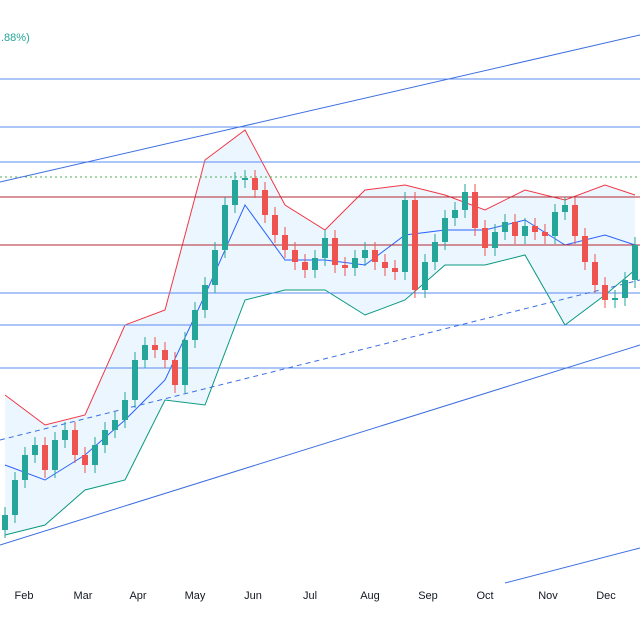 The height and width of the screenshot is (640, 640). I want to click on x-tick-label: Dec, so click(606, 596).